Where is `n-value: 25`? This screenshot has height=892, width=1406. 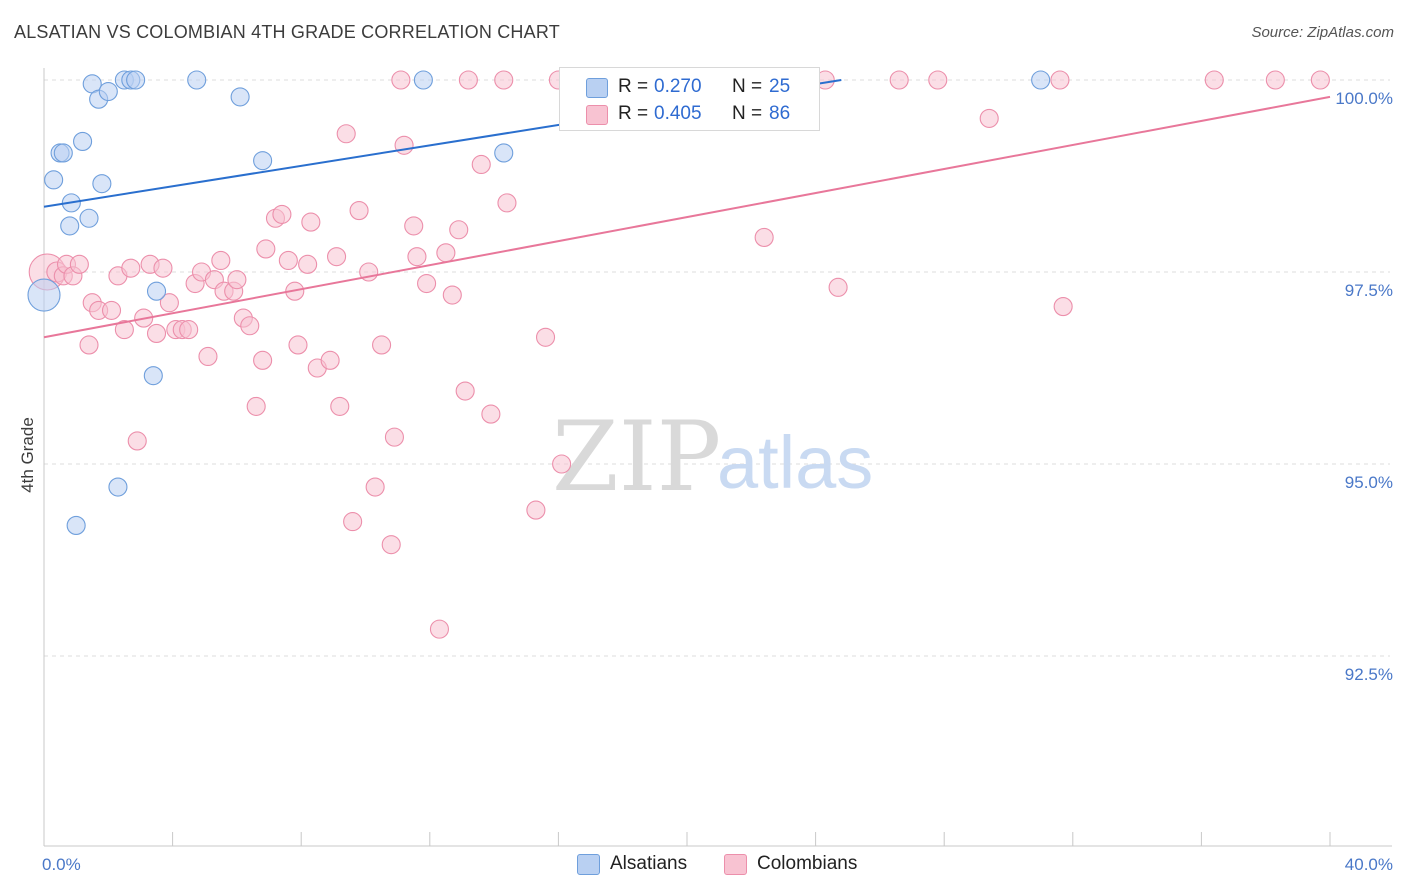 n-value: 25 is located at coordinates (780, 86).